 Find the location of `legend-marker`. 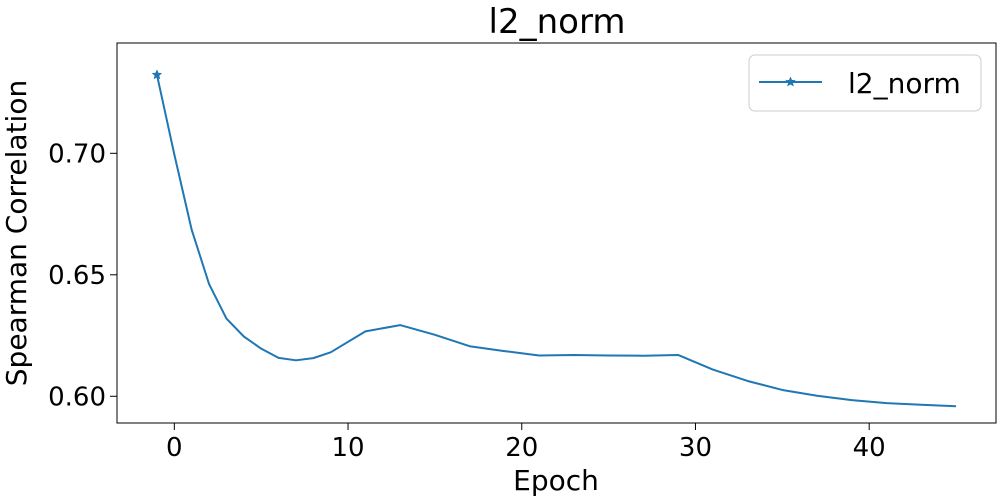

legend-marker is located at coordinates (790, 81).